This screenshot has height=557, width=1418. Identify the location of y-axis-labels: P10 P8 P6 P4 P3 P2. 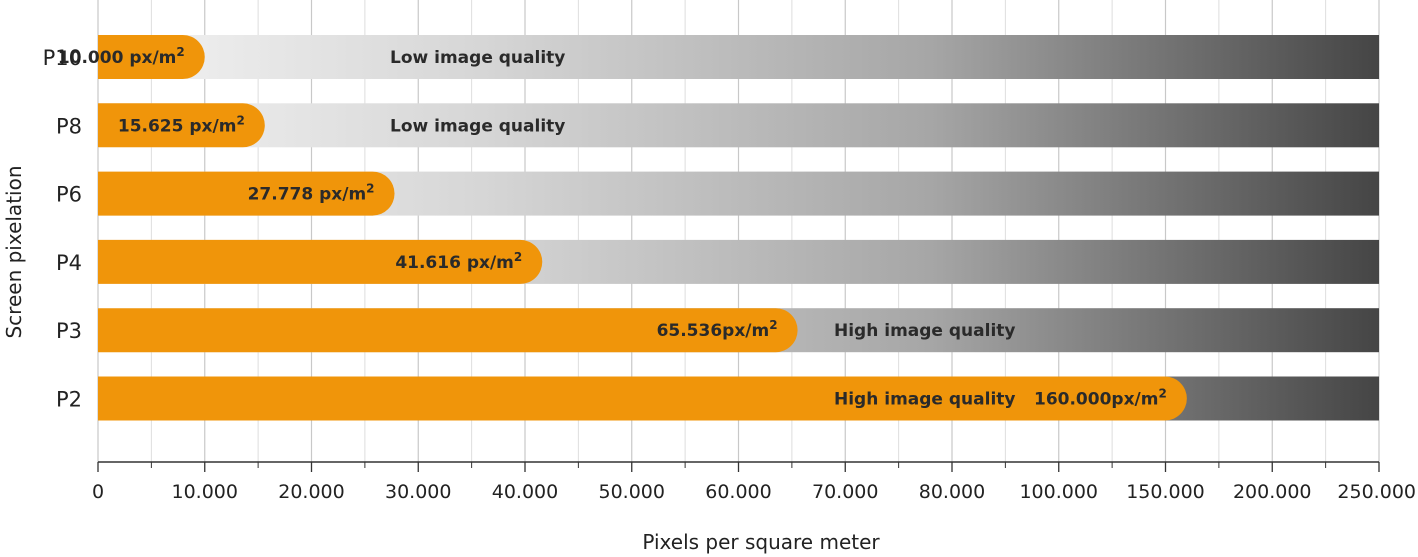
(62, 229).